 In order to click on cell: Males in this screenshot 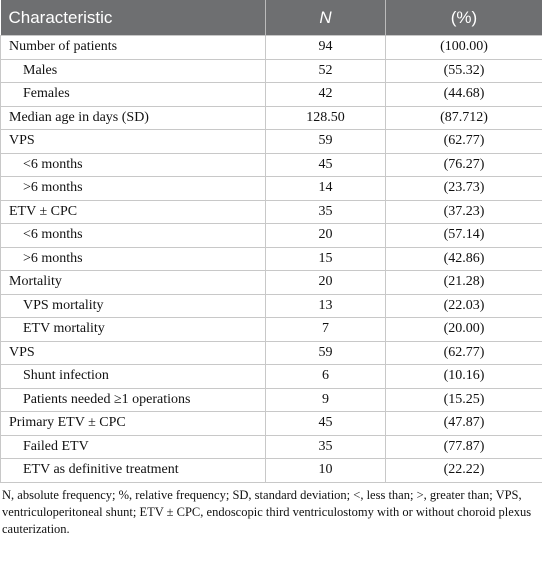, I will do `click(133, 70)`.